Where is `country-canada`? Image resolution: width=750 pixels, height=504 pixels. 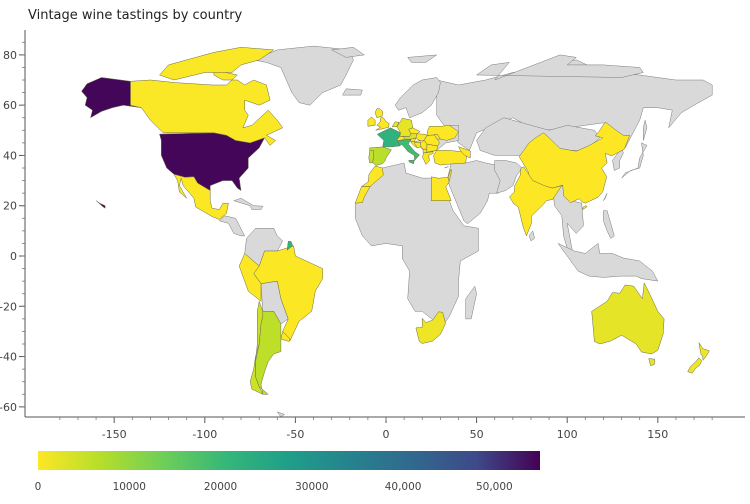
country-canada is located at coordinates (207, 107).